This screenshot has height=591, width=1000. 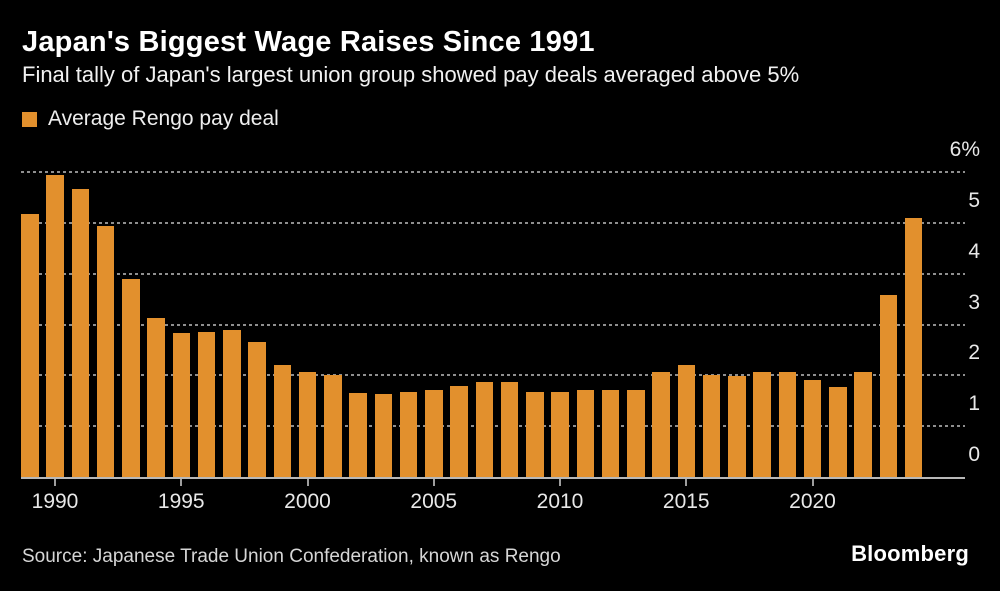 What do you see at coordinates (459, 431) in the screenshot?
I see `bar-2006` at bounding box center [459, 431].